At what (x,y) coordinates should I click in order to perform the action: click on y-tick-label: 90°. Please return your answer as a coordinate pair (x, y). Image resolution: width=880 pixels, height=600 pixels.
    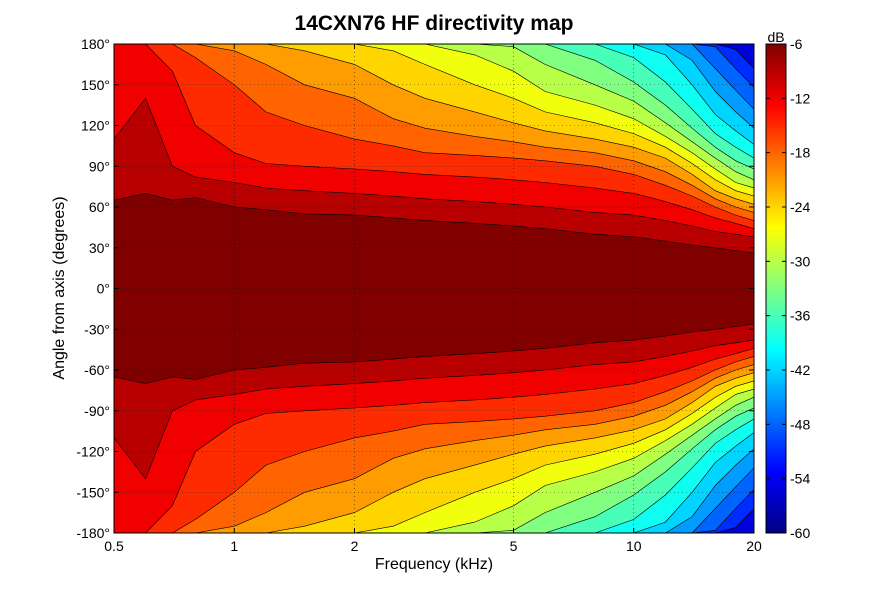
    Looking at the image, I should click on (99, 166).